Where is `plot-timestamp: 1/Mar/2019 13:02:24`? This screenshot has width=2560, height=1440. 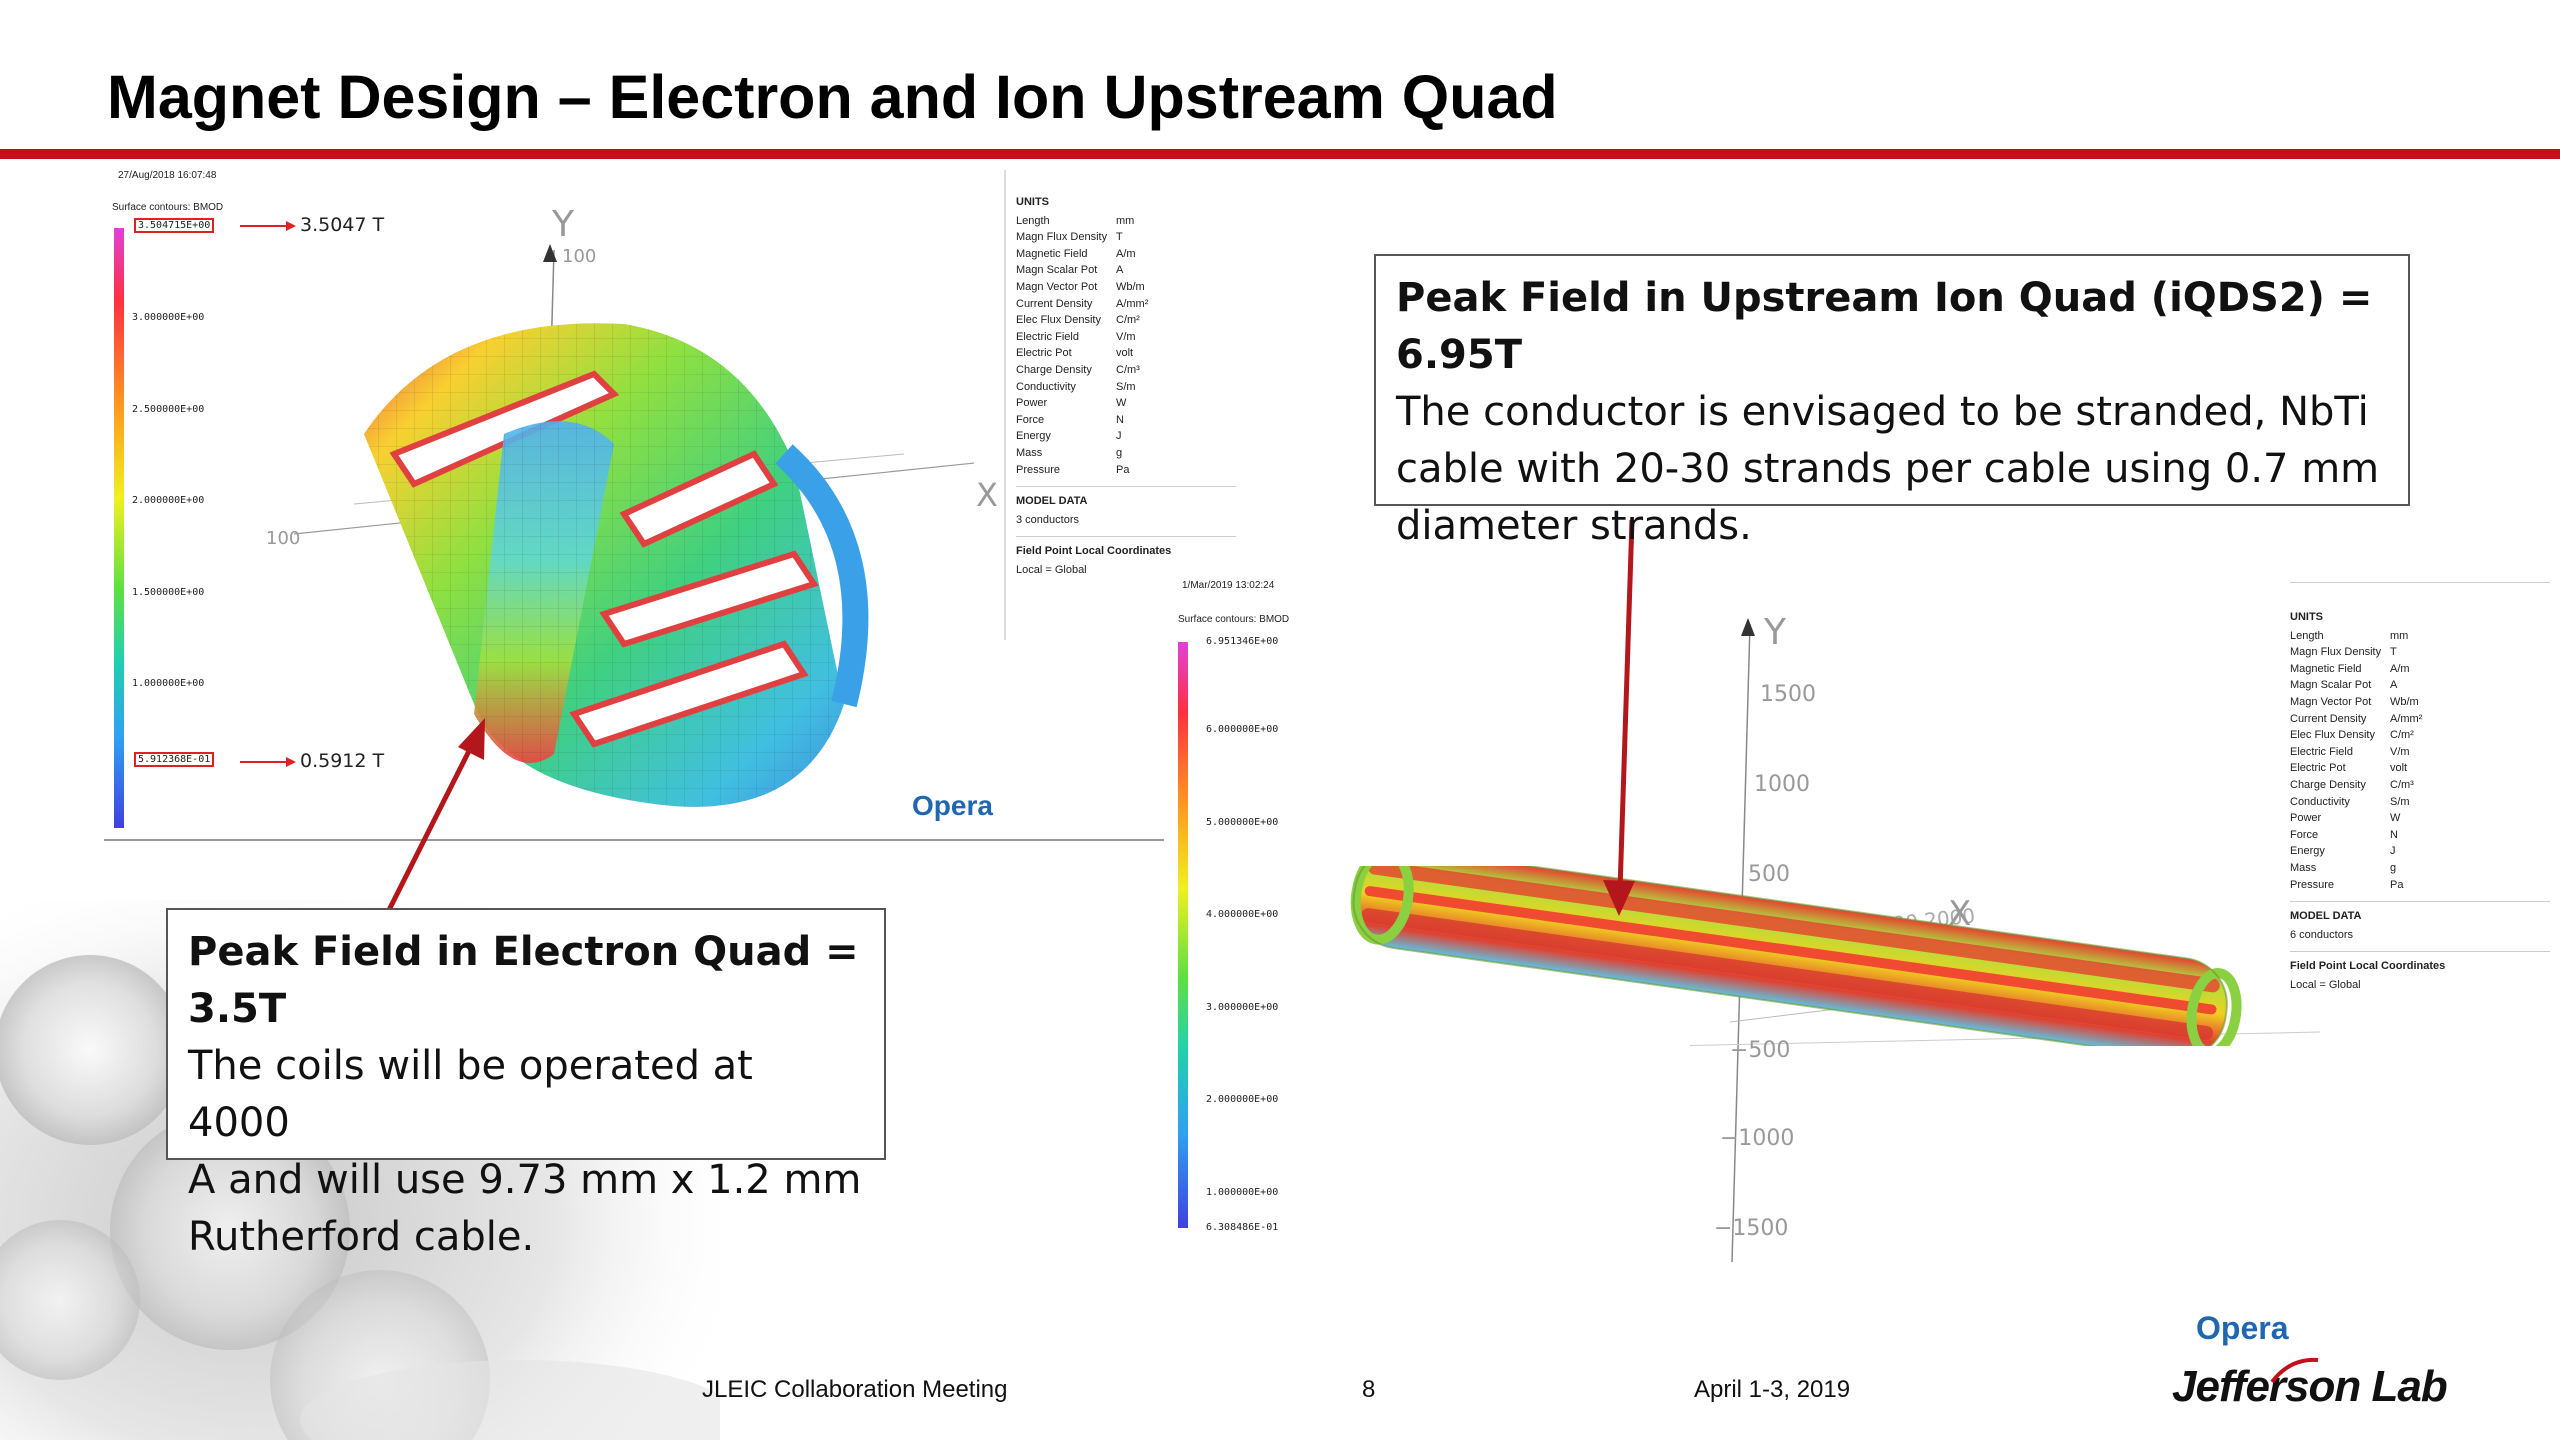 plot-timestamp: 1/Mar/2019 13:02:24 is located at coordinates (1228, 585).